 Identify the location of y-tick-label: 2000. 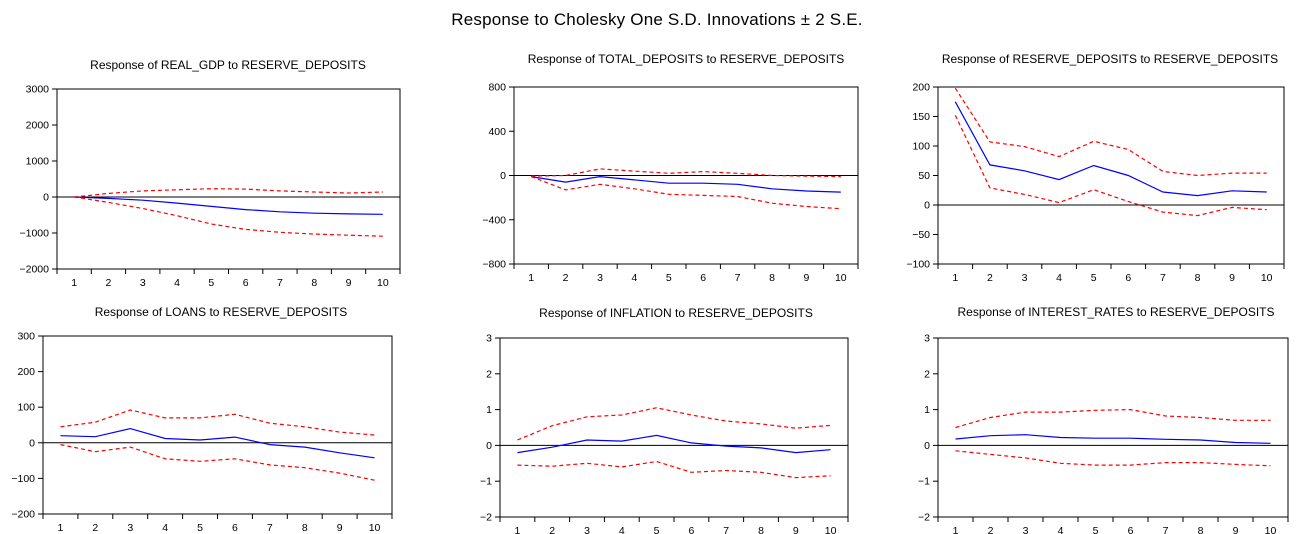
(38, 126).